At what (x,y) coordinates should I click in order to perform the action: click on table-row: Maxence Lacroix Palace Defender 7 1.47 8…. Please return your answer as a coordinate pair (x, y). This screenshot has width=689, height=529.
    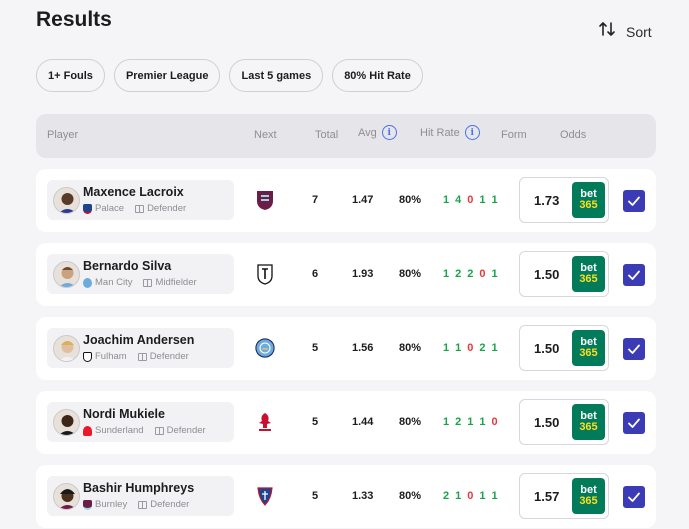
    Looking at the image, I should click on (346, 200).